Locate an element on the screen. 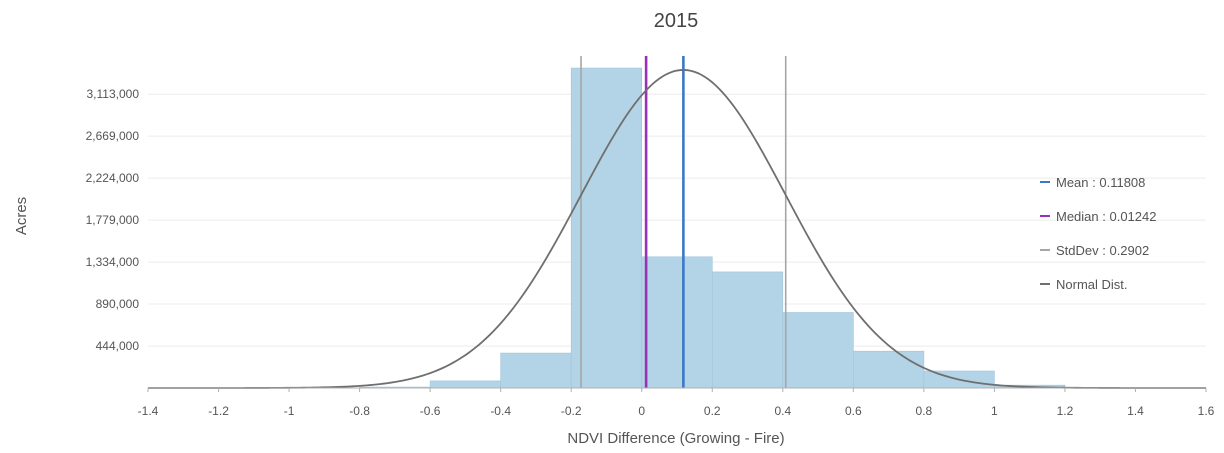 The height and width of the screenshot is (453, 1224). legend-label-normal: Normal Dist. is located at coordinates (1092, 284).